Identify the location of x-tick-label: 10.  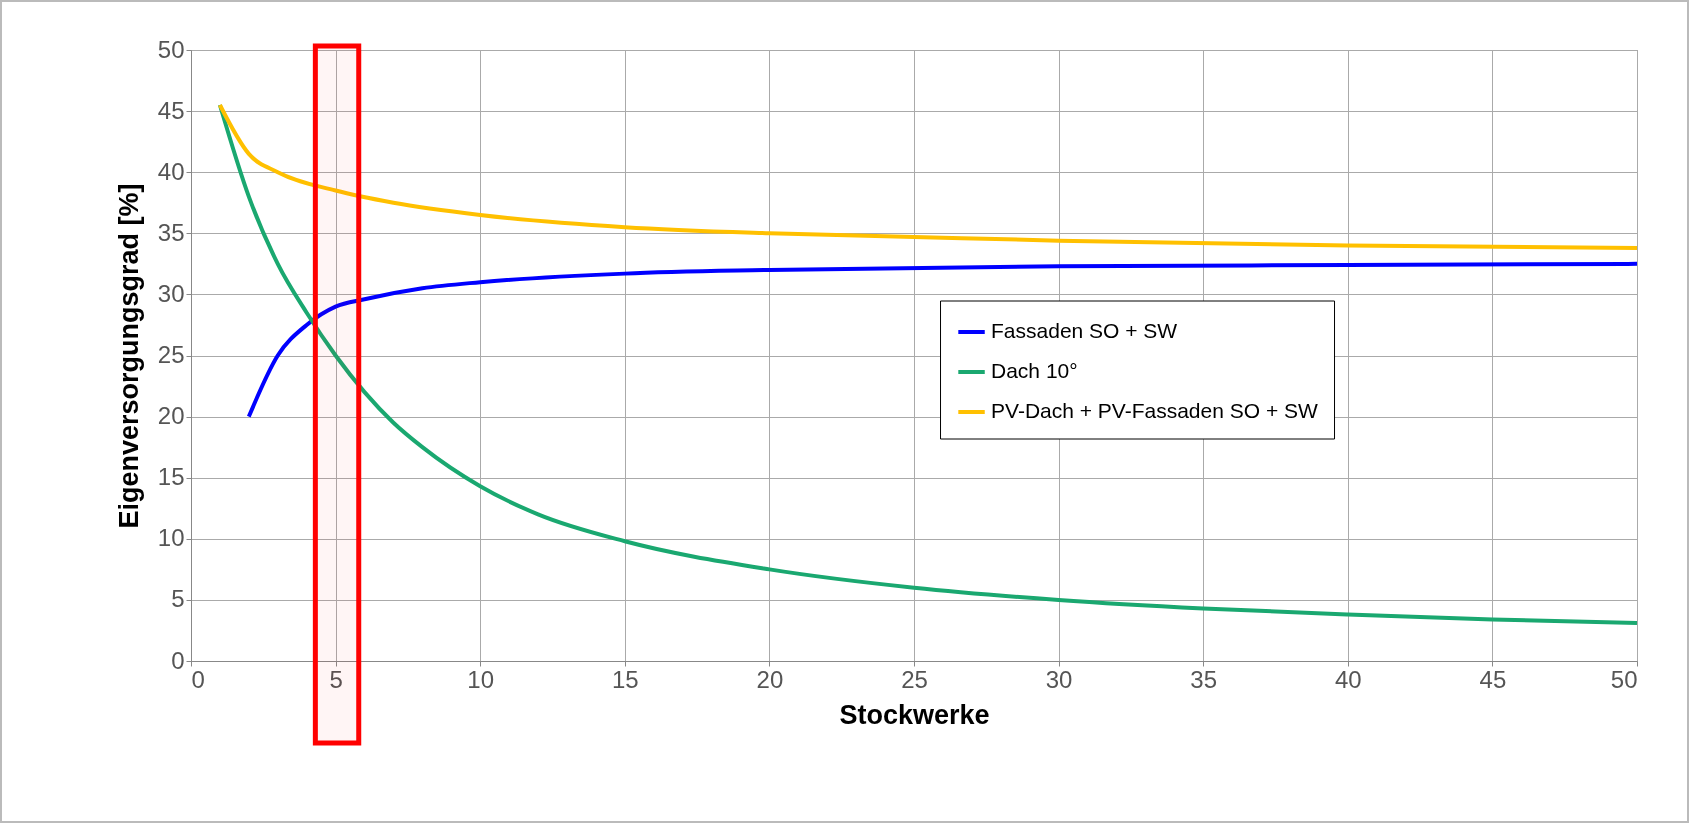
(481, 679).